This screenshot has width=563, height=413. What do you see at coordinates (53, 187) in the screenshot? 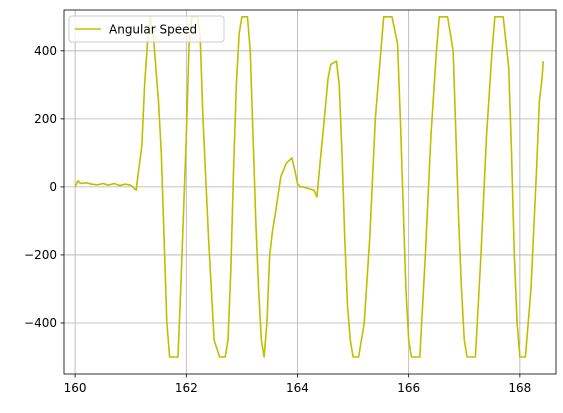
I see `y-tick-label: 0` at bounding box center [53, 187].